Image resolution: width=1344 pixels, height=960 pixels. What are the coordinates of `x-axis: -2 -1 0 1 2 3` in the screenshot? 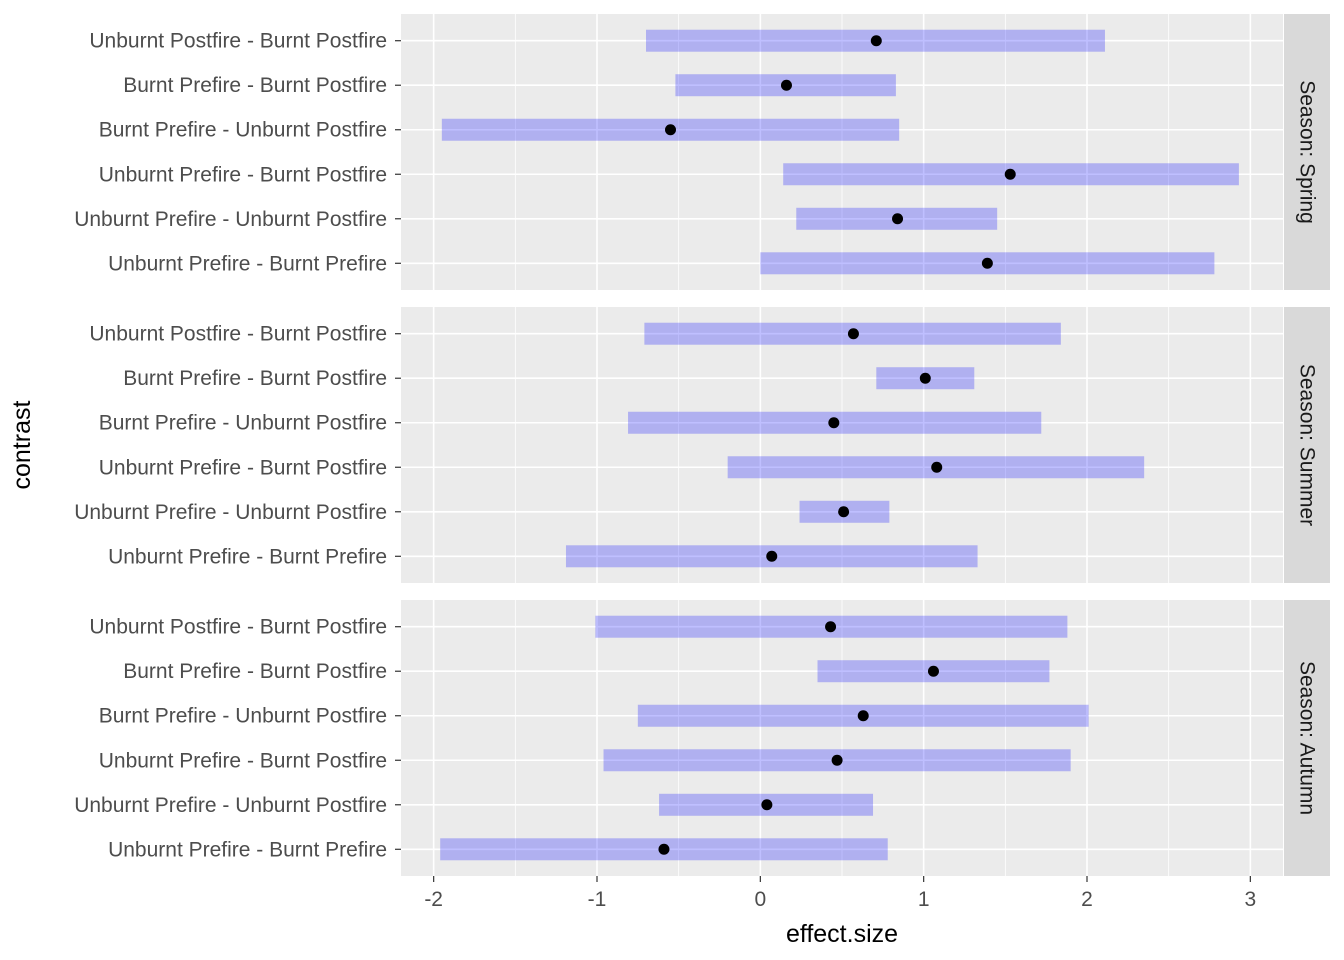 It's located at (840, 893).